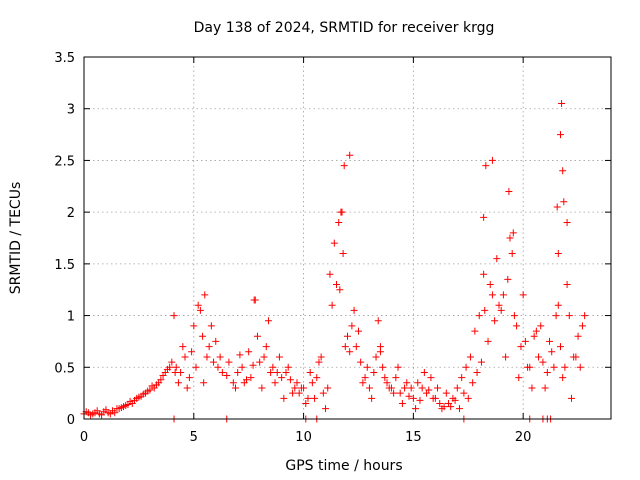 This screenshot has height=480, width=640. What do you see at coordinates (64, 368) in the screenshot?
I see `y-tick-label: 0.5` at bounding box center [64, 368].